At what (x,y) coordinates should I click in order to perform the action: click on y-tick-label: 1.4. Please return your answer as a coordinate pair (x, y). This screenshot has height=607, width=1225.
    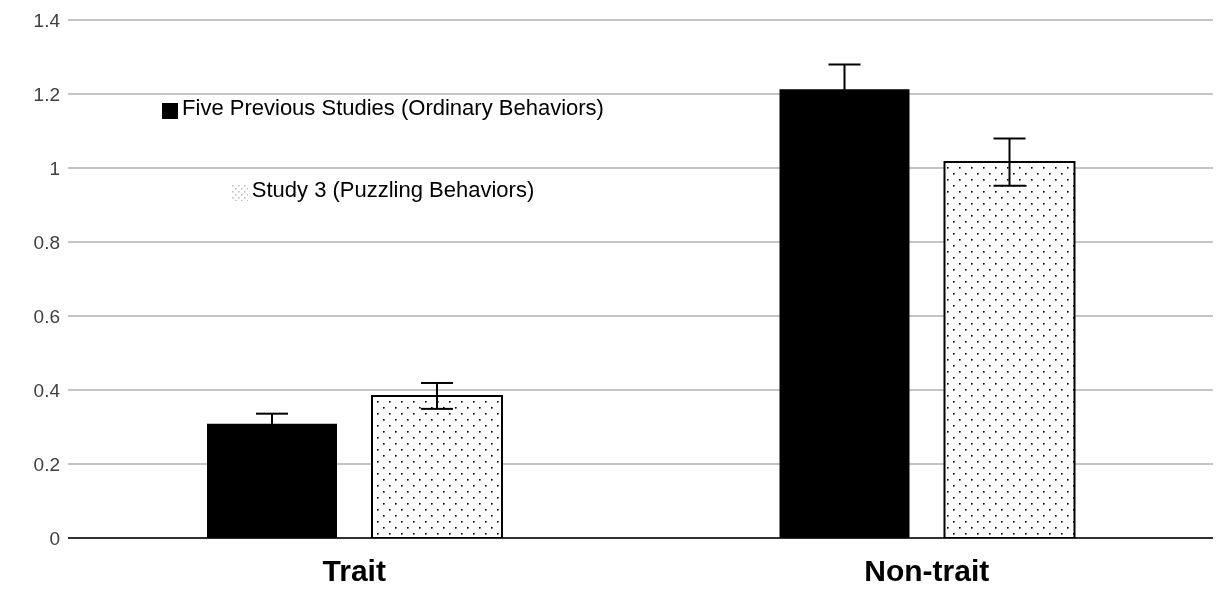
    Looking at the image, I should click on (47, 20).